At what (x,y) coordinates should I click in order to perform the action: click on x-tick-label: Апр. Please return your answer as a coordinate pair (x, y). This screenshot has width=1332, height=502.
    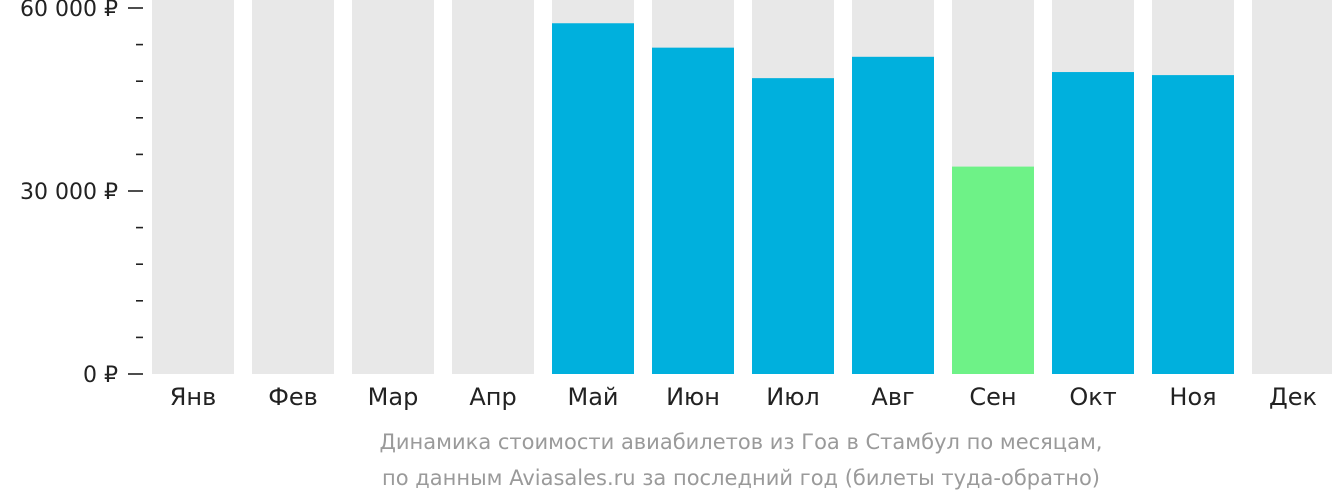
    Looking at the image, I should click on (492, 397).